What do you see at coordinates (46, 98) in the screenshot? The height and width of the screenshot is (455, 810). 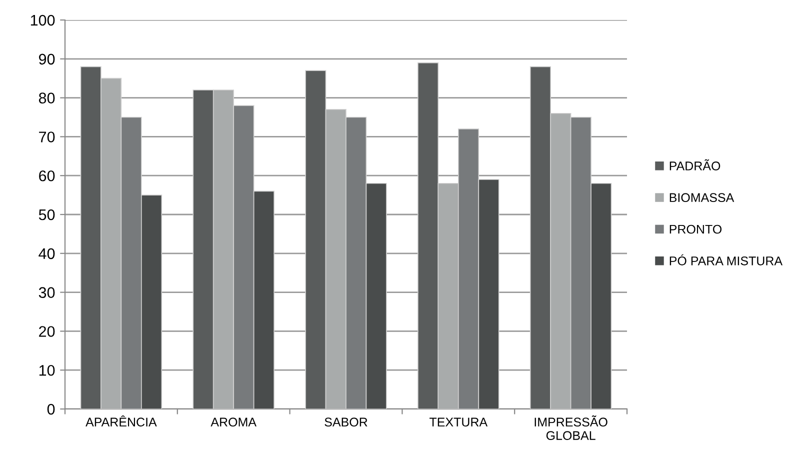 I see `y-tick-label: 80` at bounding box center [46, 98].